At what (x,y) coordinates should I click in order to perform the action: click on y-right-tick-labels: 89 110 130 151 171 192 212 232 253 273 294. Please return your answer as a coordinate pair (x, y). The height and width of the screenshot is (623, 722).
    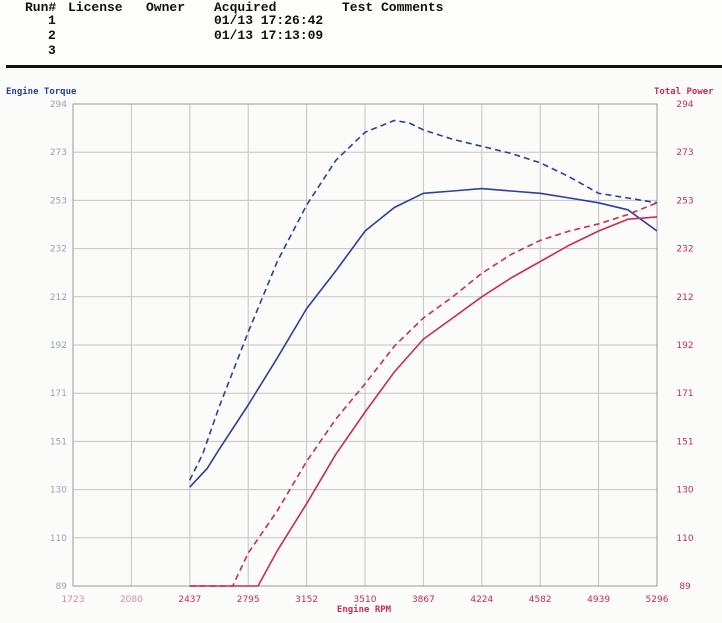
    Looking at the image, I should click on (684, 346).